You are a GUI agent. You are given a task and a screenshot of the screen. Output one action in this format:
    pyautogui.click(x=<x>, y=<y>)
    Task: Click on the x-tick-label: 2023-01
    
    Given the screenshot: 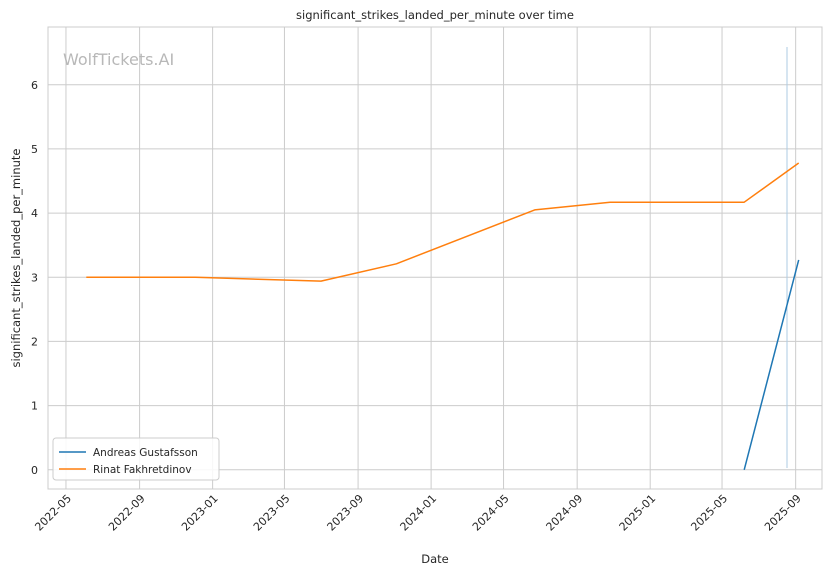 What is the action you would take?
    pyautogui.click(x=200, y=513)
    